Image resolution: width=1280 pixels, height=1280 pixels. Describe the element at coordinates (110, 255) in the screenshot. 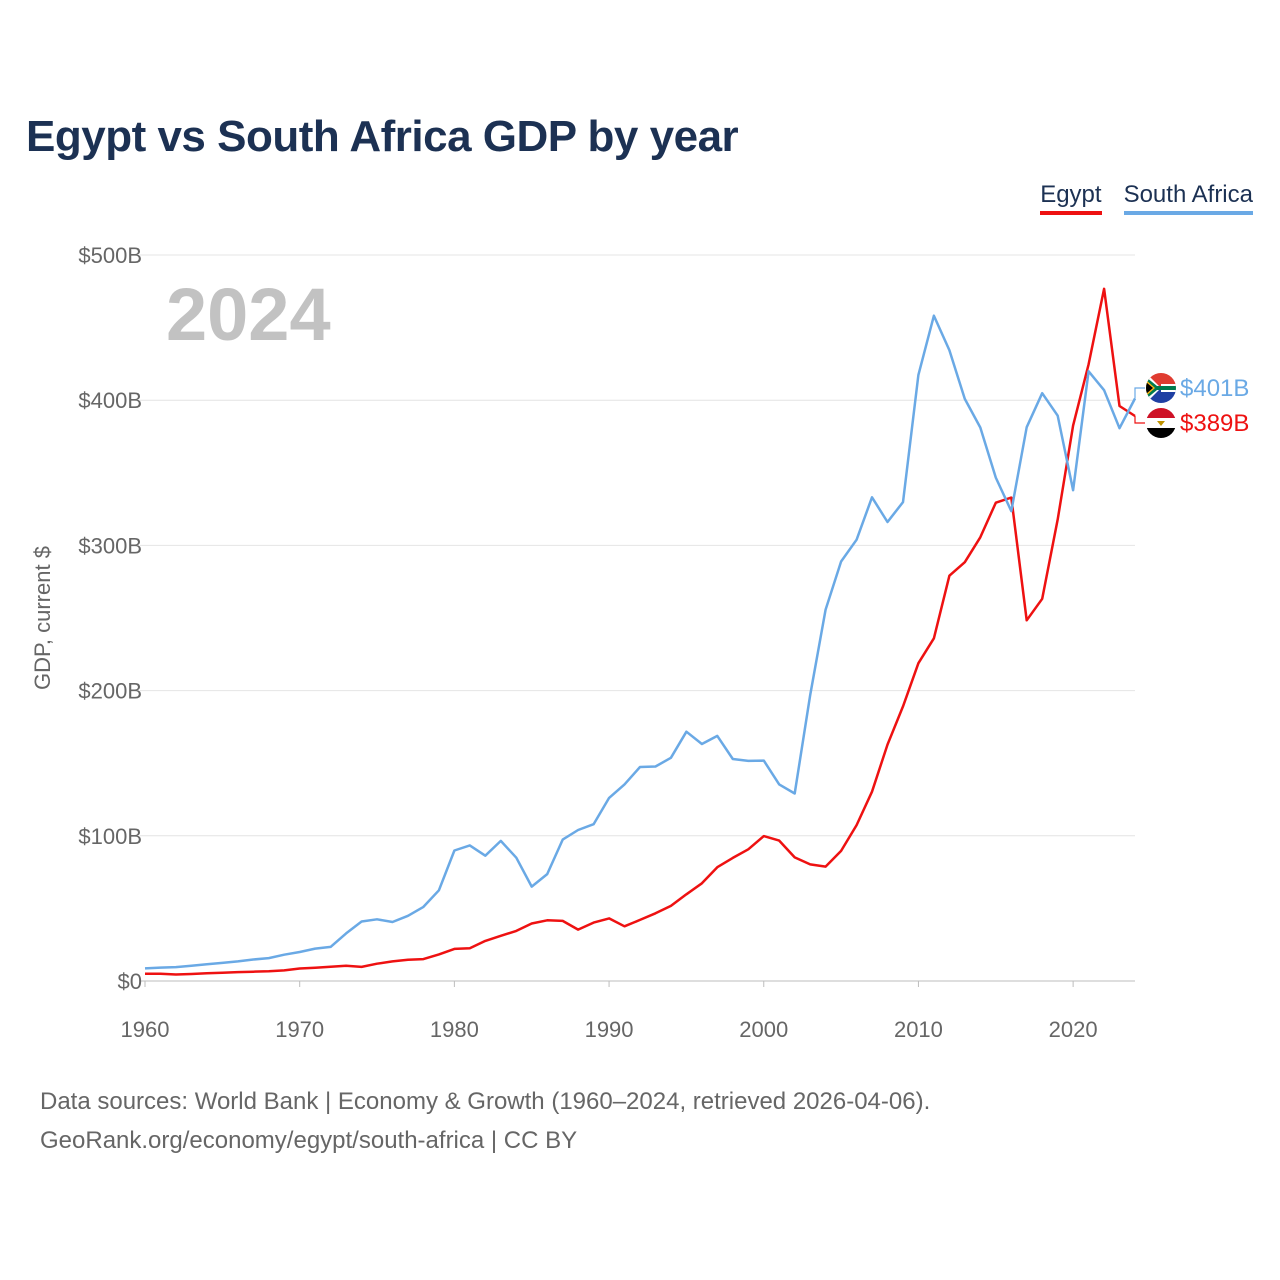

I see `y-tick-label: $500B` at that location.